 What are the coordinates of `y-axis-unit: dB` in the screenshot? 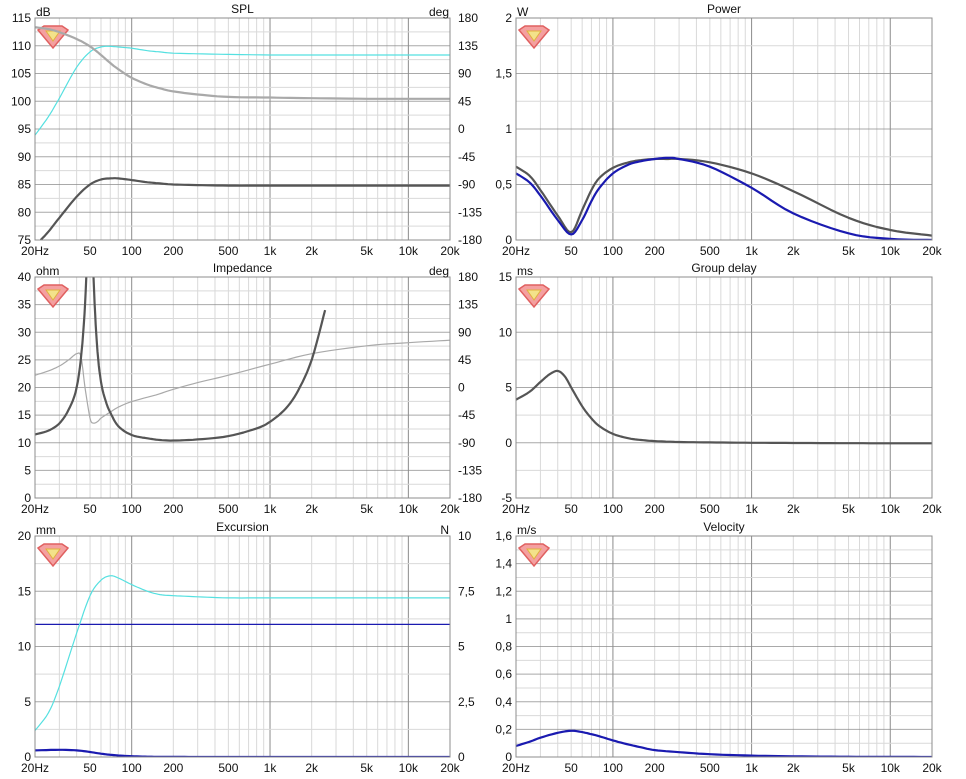 It's located at (43, 12).